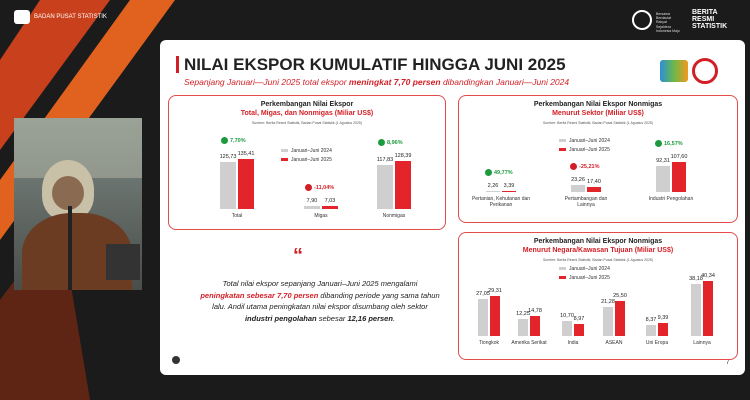 This screenshot has height=400, width=750. I want to click on value-label: 8,97, so click(579, 318).